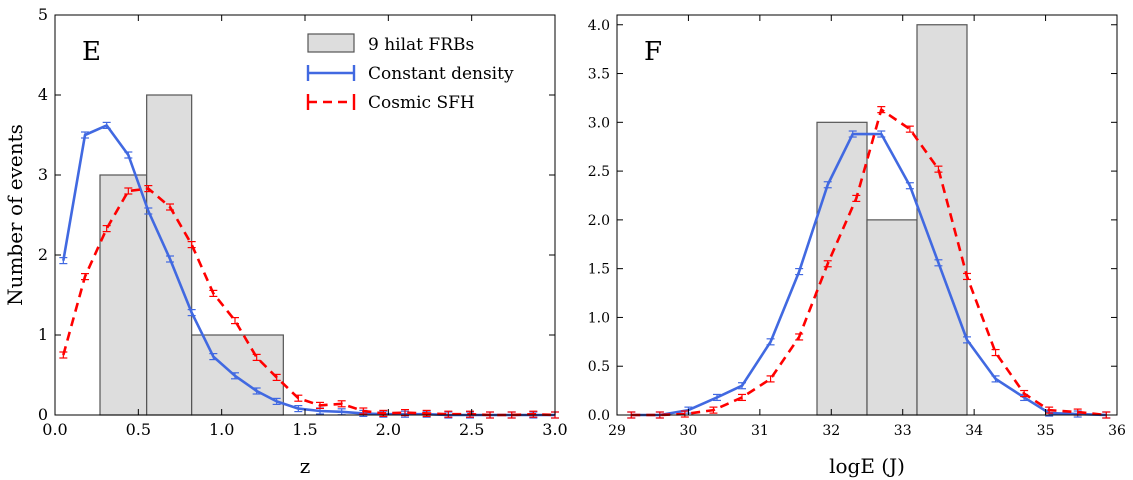 This screenshot has height=480, width=1133. Describe the element at coordinates (421, 45) in the screenshot. I see `legend-label: 9 hilat FRBs` at that location.